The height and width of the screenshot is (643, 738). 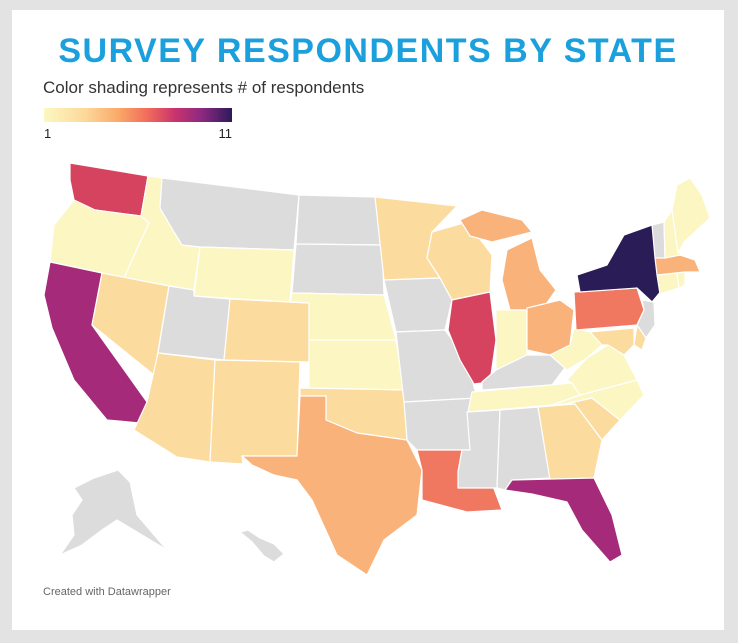 I want to click on state-me, so click(x=691, y=215).